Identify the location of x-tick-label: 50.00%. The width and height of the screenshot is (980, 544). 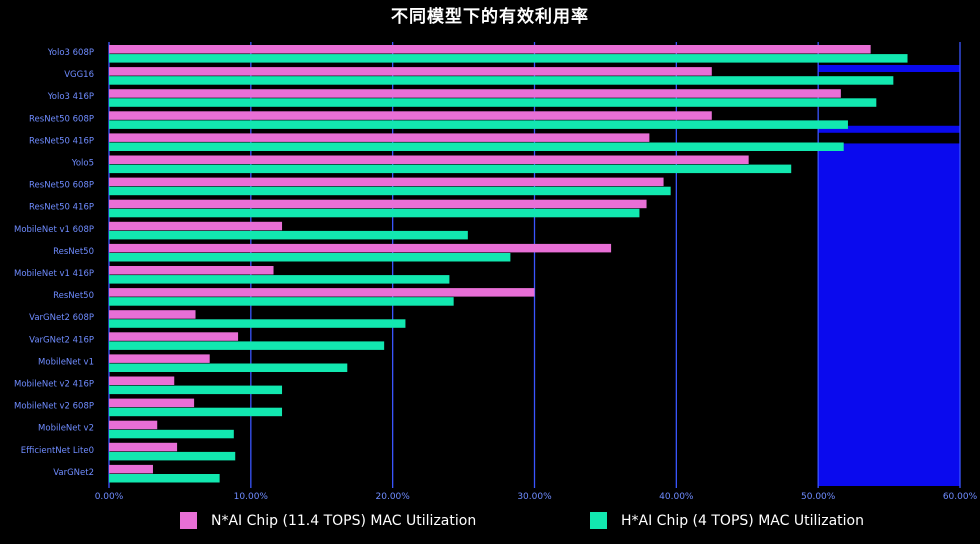
(818, 497).